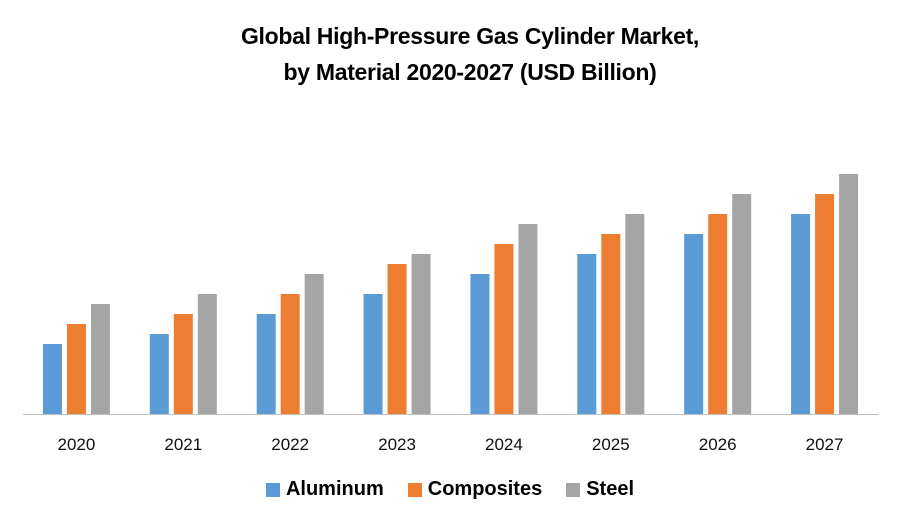 This screenshot has height=525, width=900. I want to click on bar-steel-2026, so click(742, 304).